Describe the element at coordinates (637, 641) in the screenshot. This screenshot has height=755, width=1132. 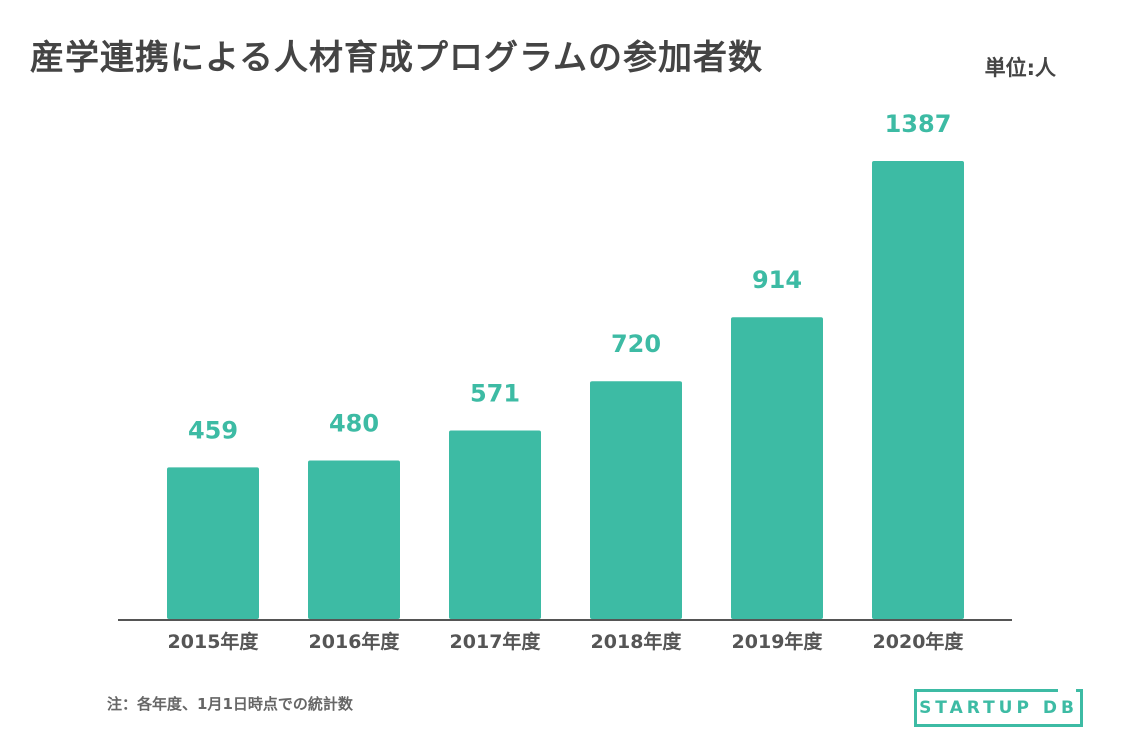
I see `tick-label-2018年度: 2018年度` at that location.